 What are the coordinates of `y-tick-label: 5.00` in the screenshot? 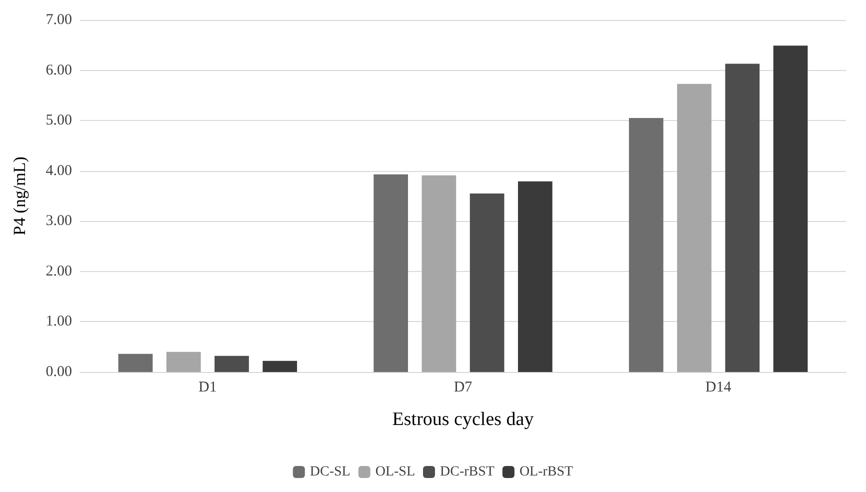 It's located at (59, 120).